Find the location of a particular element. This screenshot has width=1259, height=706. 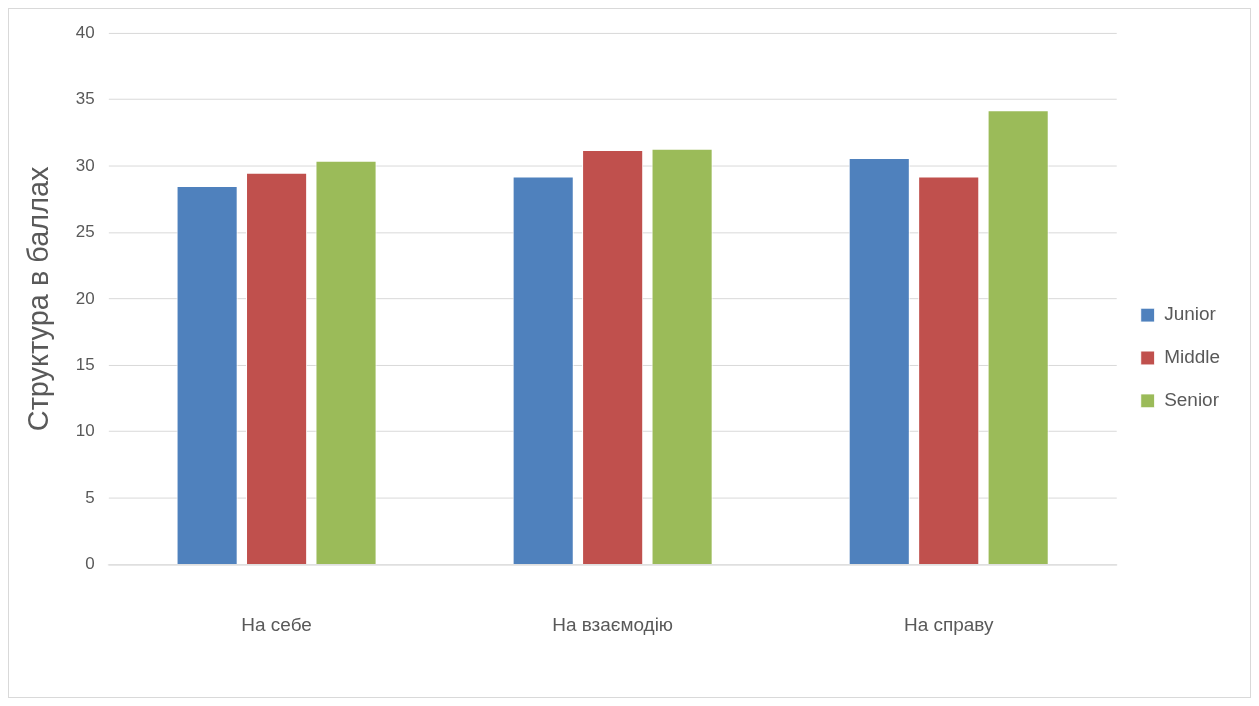

y-tick-label: 0 is located at coordinates (90, 564).